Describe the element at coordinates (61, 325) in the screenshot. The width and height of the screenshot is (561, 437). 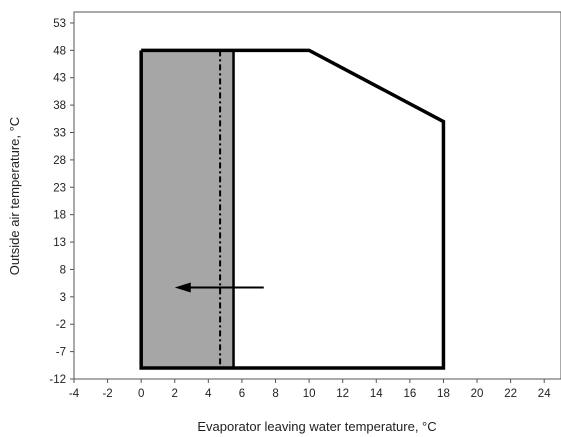
I see `y-tick-label: -2` at that location.